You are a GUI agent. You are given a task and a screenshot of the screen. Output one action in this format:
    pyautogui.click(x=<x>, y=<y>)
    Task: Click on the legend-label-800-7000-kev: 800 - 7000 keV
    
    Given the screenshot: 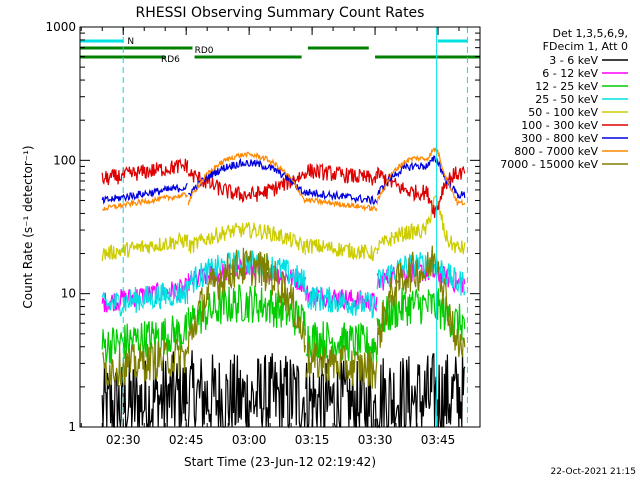 What is the action you would take?
    pyautogui.click(x=556, y=151)
    